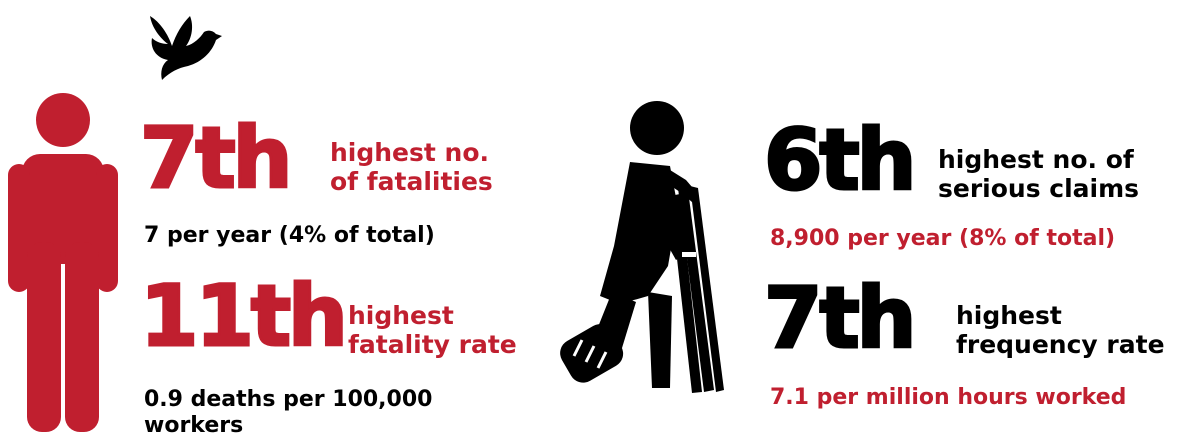  Describe the element at coordinates (244, 316) in the screenshot. I see `stat-rank-fatality-rate: 11th` at that location.